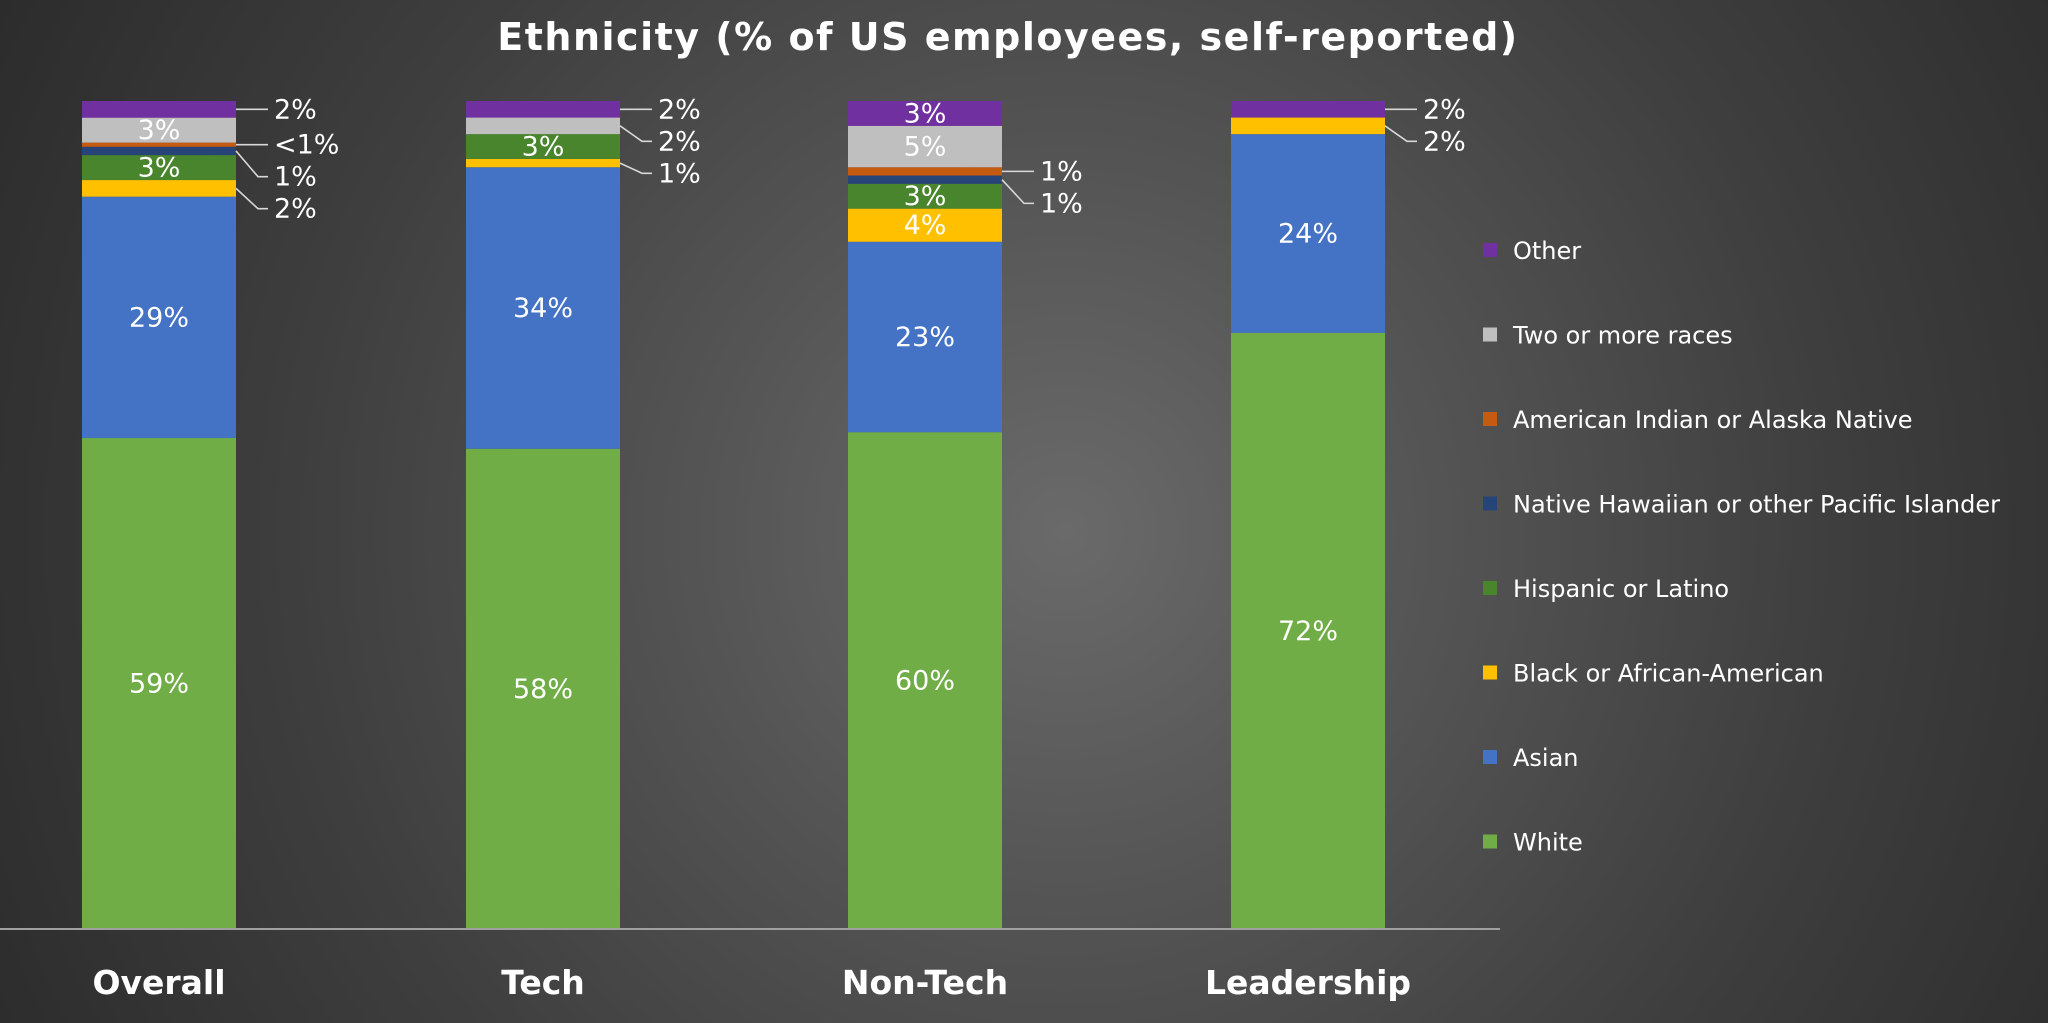 The width and height of the screenshot is (2048, 1023). What do you see at coordinates (1490, 419) in the screenshot?
I see `legend-swatch-american-indian-or-alaska-native` at bounding box center [1490, 419].